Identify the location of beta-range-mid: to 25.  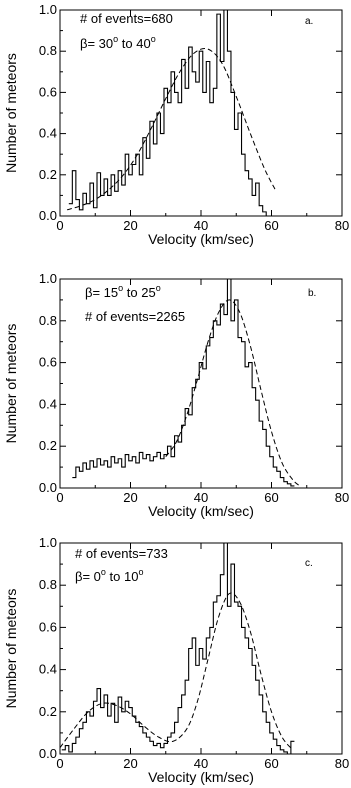
(139, 292).